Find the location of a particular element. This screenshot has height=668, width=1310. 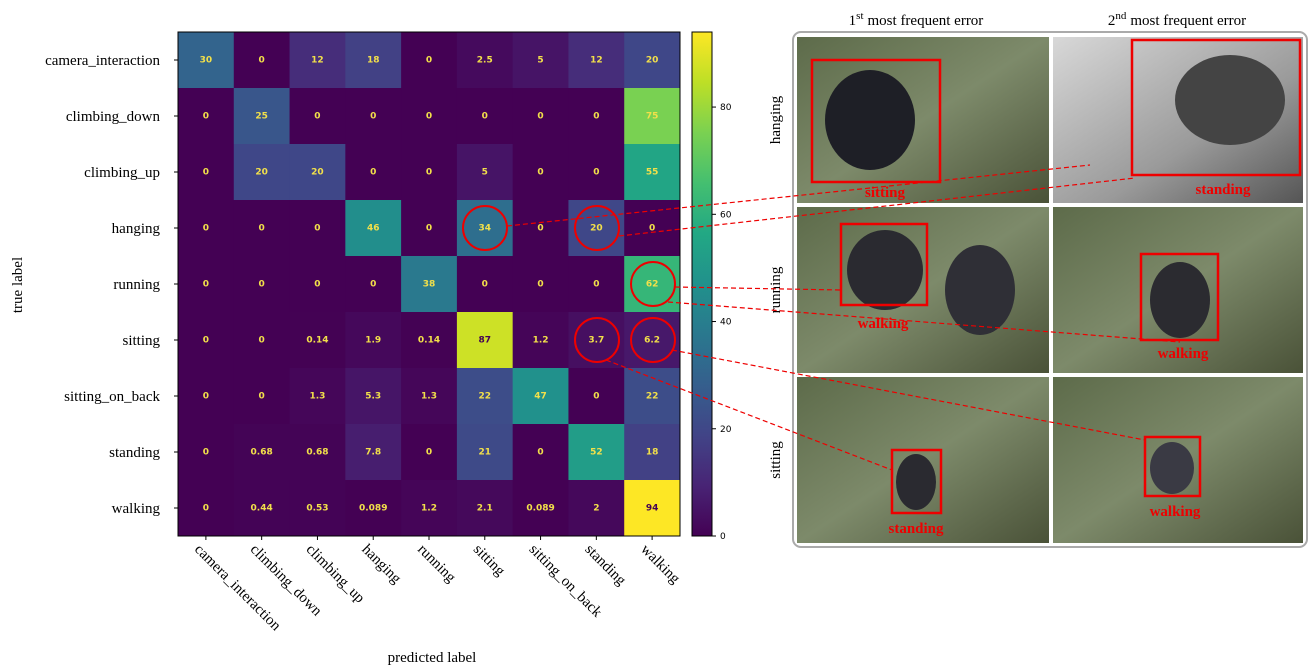

cell-value: 30 is located at coordinates (206, 61).